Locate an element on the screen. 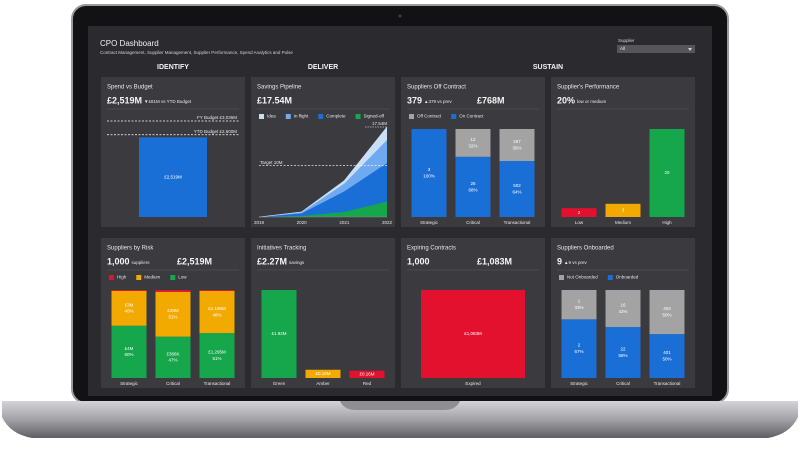 The width and height of the screenshot is (800, 460). segment-label: £366K is located at coordinates (172, 353).